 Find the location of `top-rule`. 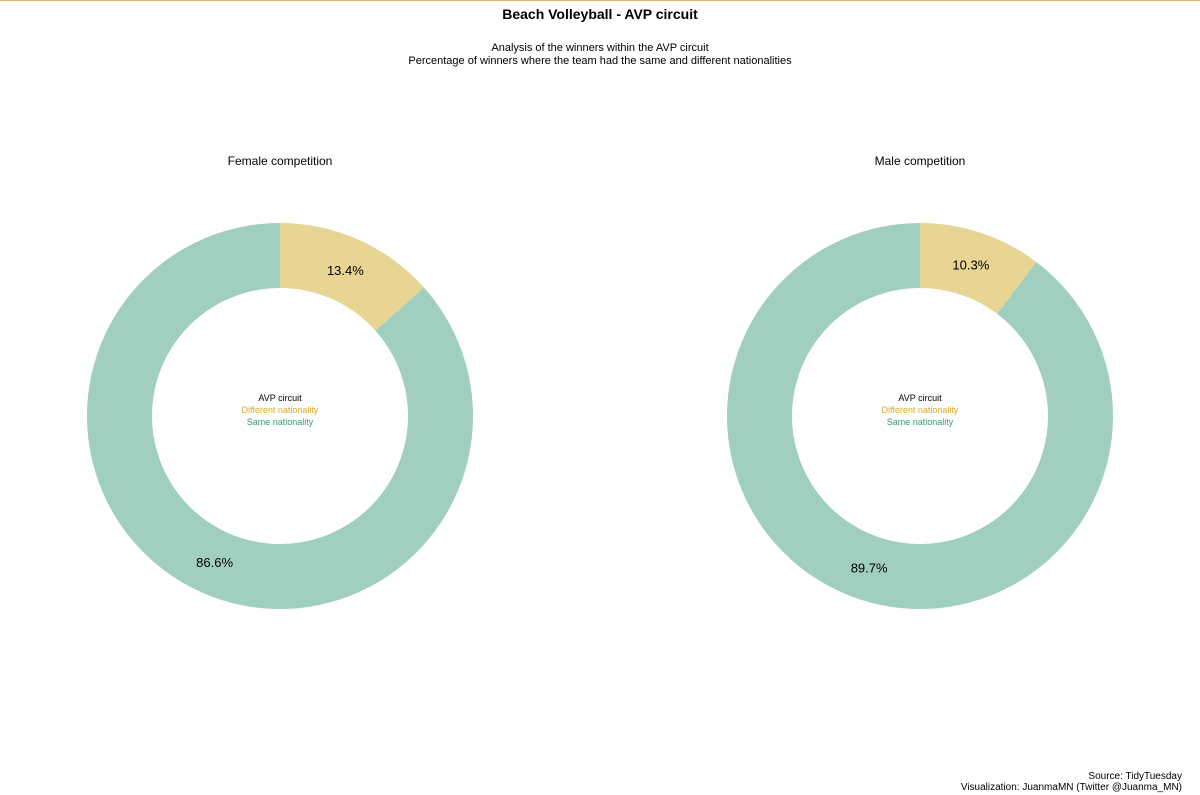

top-rule is located at coordinates (600, 0).